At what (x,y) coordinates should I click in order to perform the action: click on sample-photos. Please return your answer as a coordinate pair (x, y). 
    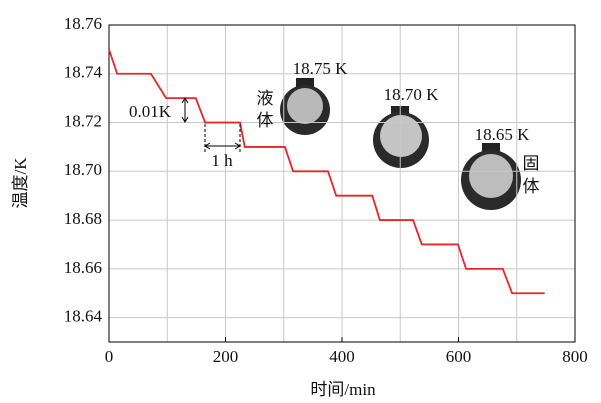
    Looking at the image, I should click on (400, 144).